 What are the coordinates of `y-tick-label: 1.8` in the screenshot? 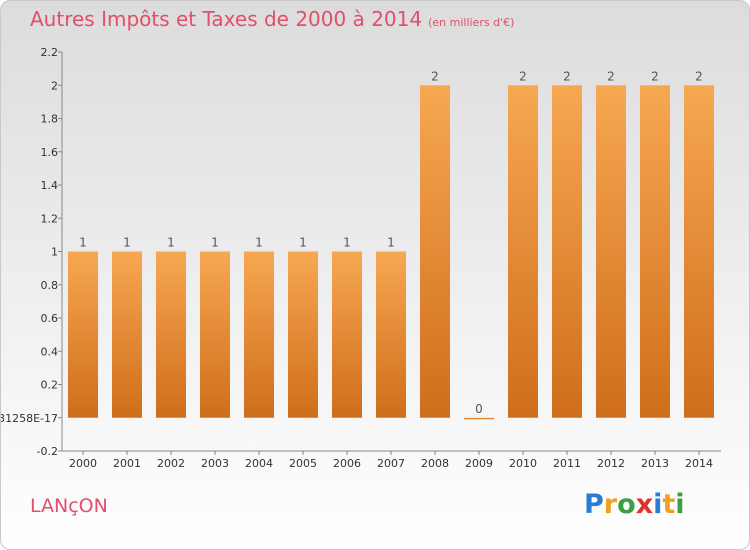 It's located at (50, 119).